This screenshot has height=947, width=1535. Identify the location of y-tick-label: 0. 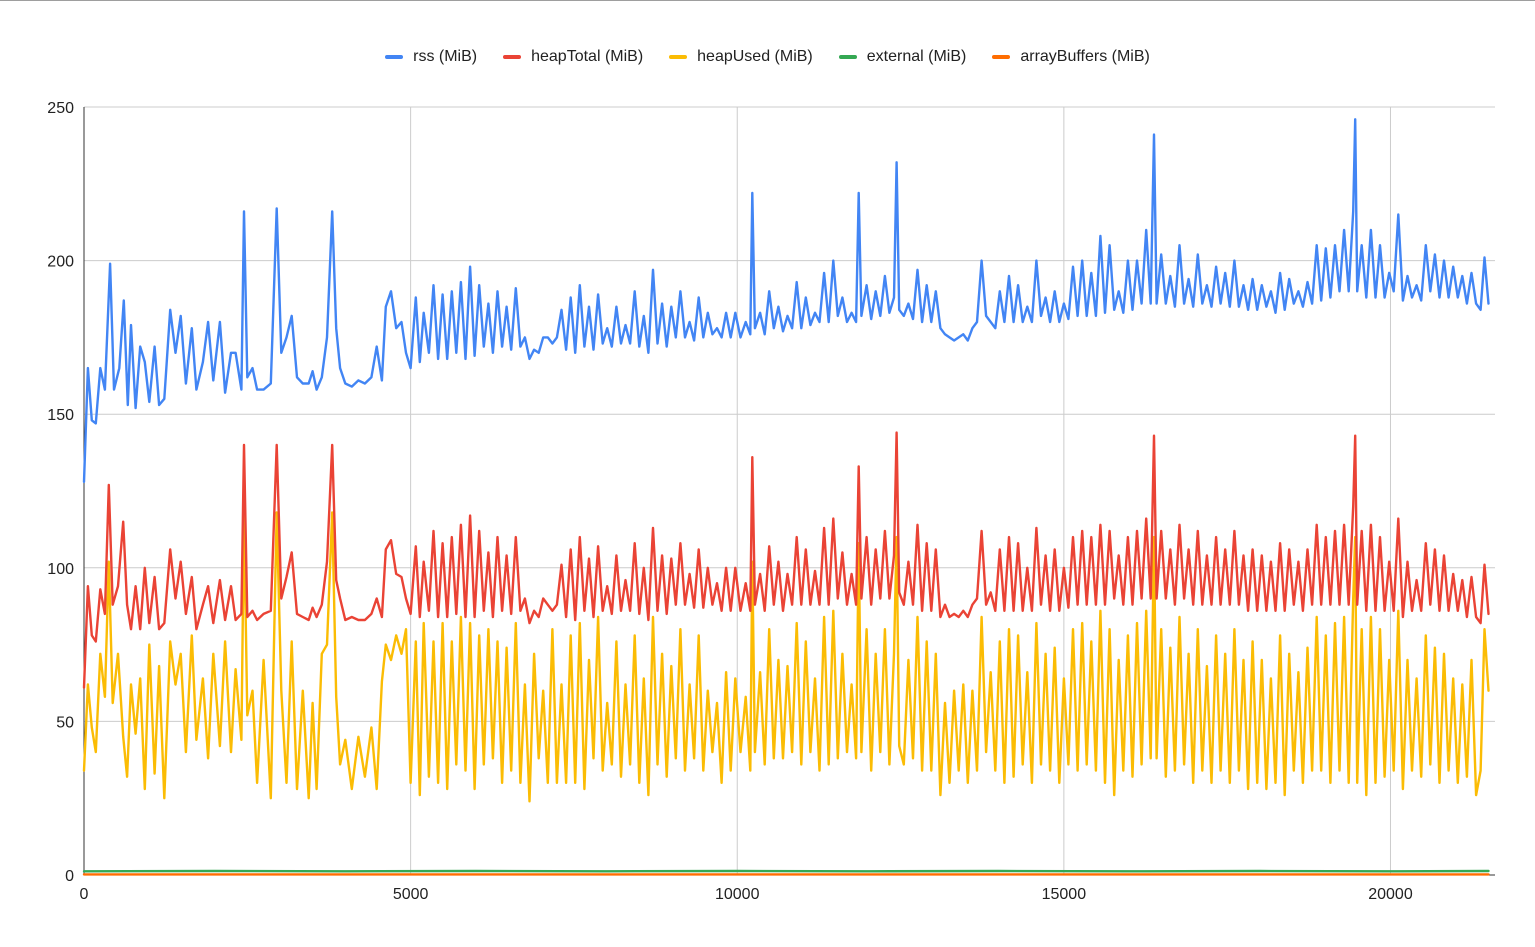
(69, 876).